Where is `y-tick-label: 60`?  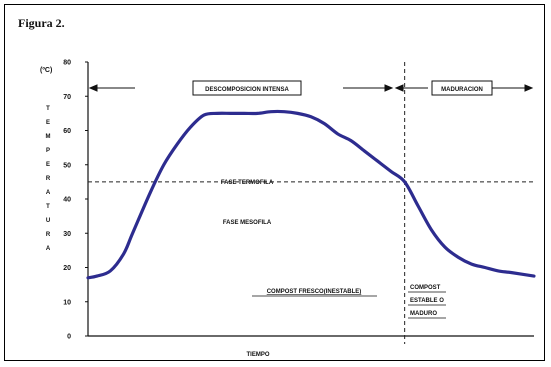 y-tick-label: 60 is located at coordinates (67, 131).